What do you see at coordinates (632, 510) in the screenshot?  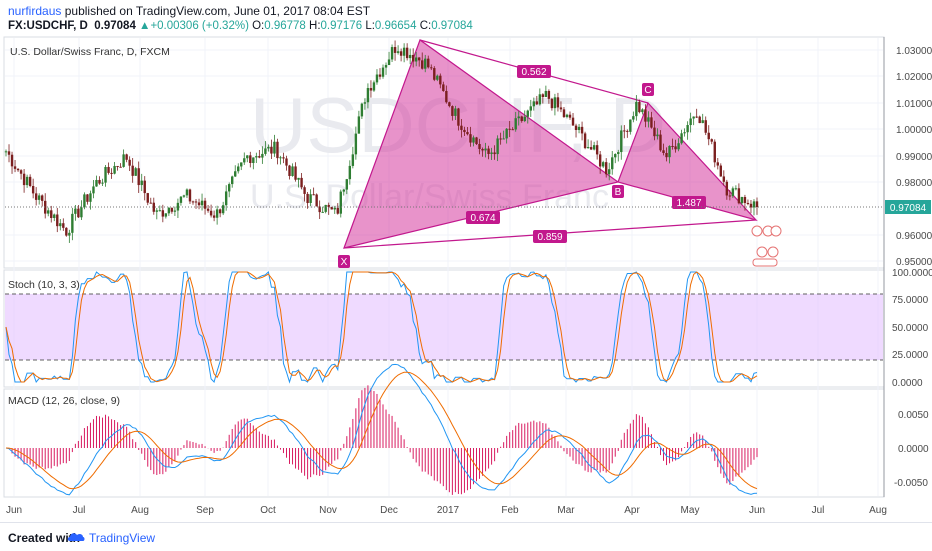 I see `time-tick: Apr` at bounding box center [632, 510].